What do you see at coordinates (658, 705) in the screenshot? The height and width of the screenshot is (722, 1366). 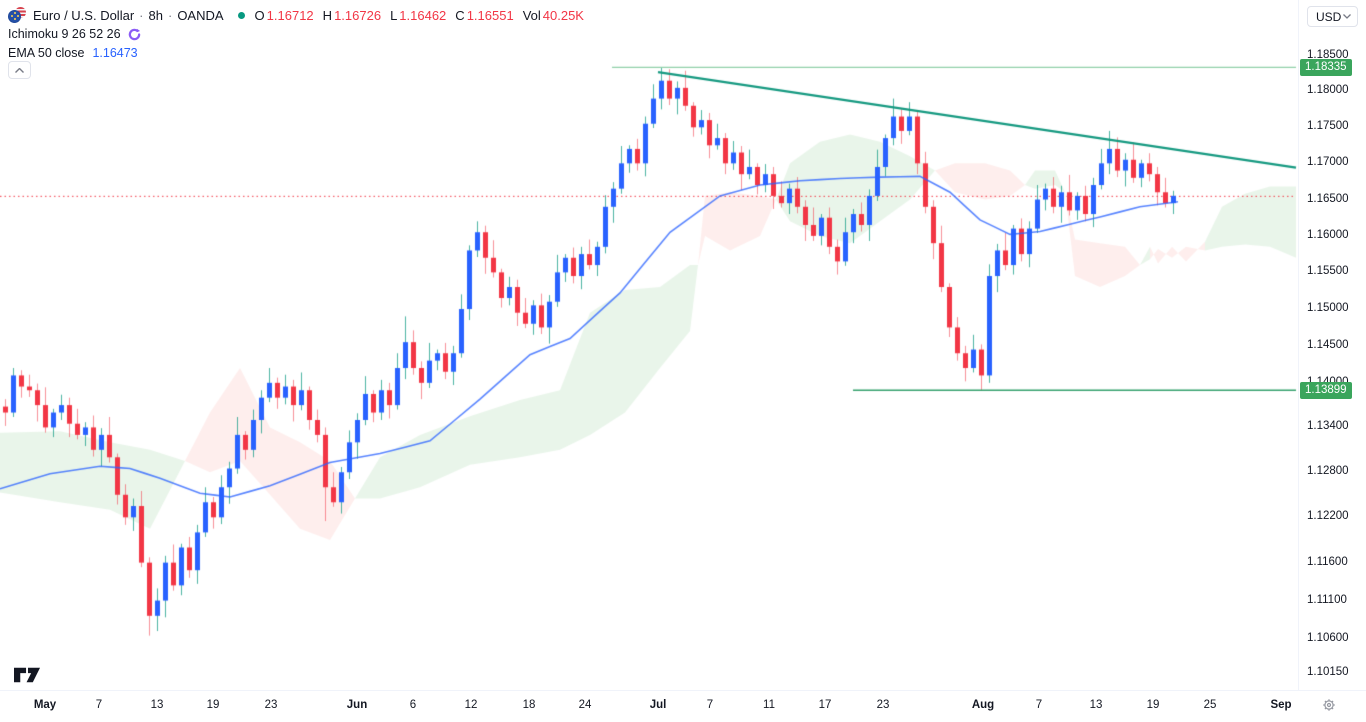 I see `time-tick-label: Jul` at bounding box center [658, 705].